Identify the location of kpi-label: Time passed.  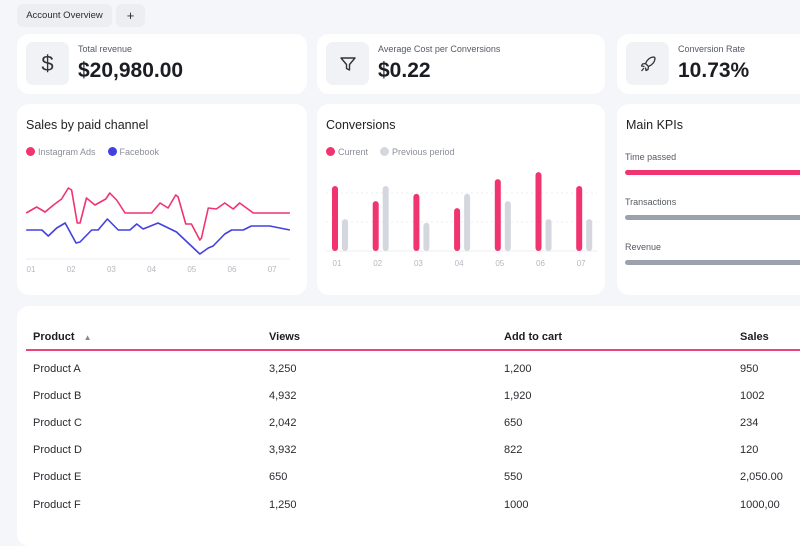
(651, 157).